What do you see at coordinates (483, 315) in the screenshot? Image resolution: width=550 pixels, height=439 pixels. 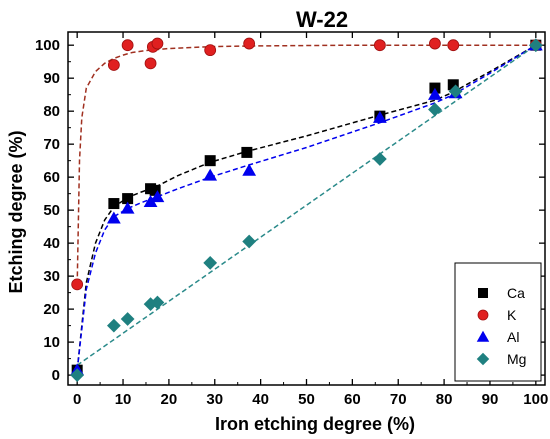 I see `legend-marker-k` at bounding box center [483, 315].